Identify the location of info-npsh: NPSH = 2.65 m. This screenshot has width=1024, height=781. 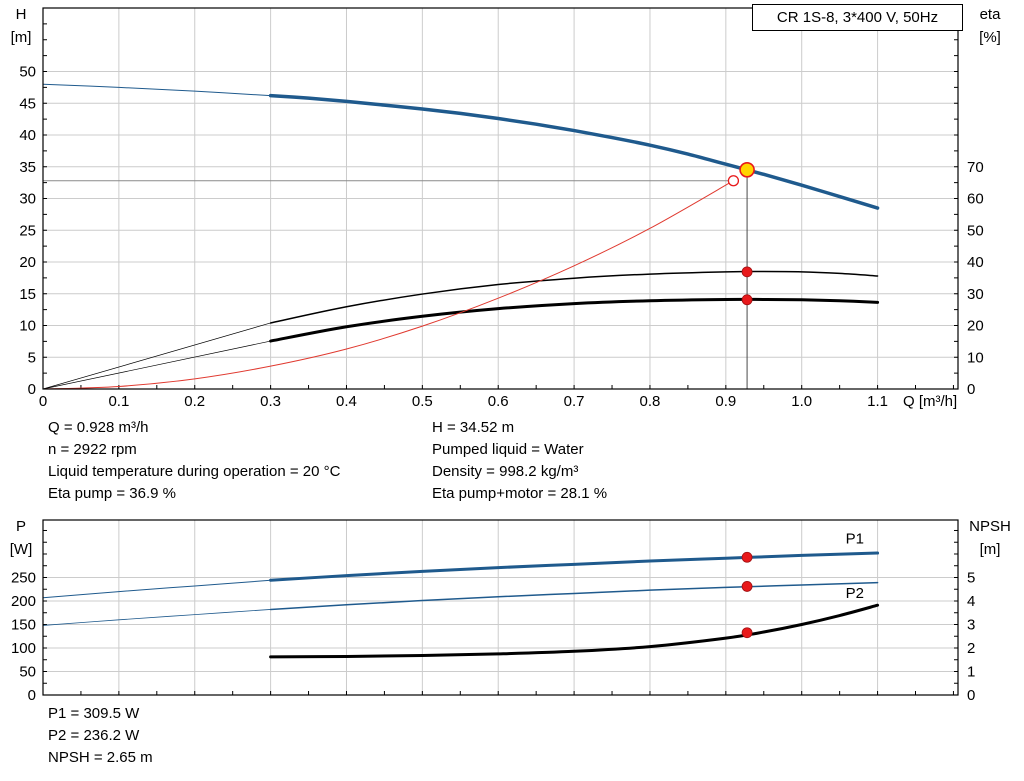
(100, 757).